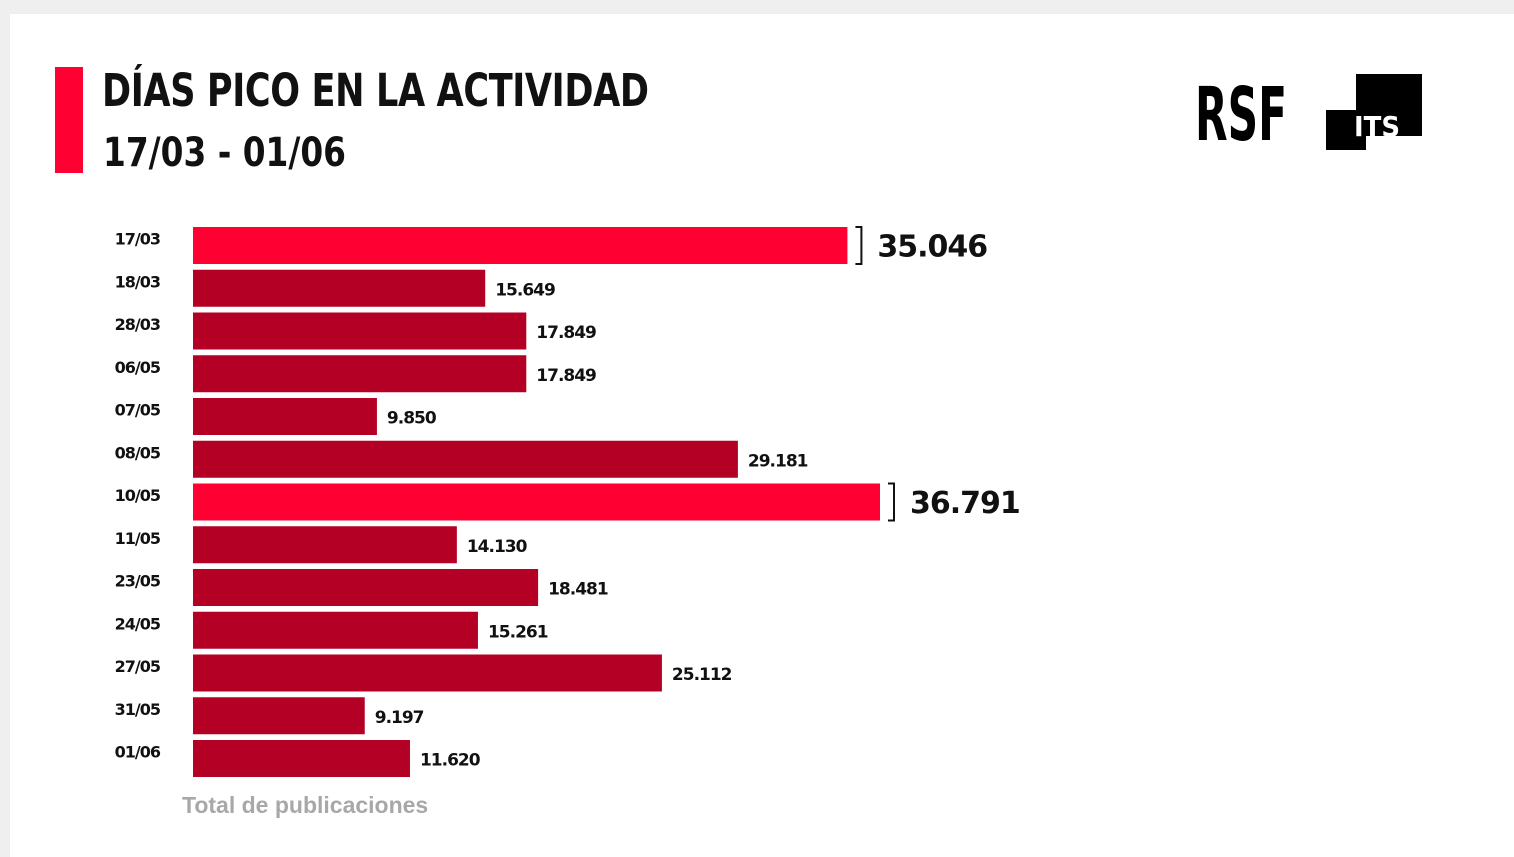  Describe the element at coordinates (69, 120) in the screenshot. I see `accent-bar` at that location.